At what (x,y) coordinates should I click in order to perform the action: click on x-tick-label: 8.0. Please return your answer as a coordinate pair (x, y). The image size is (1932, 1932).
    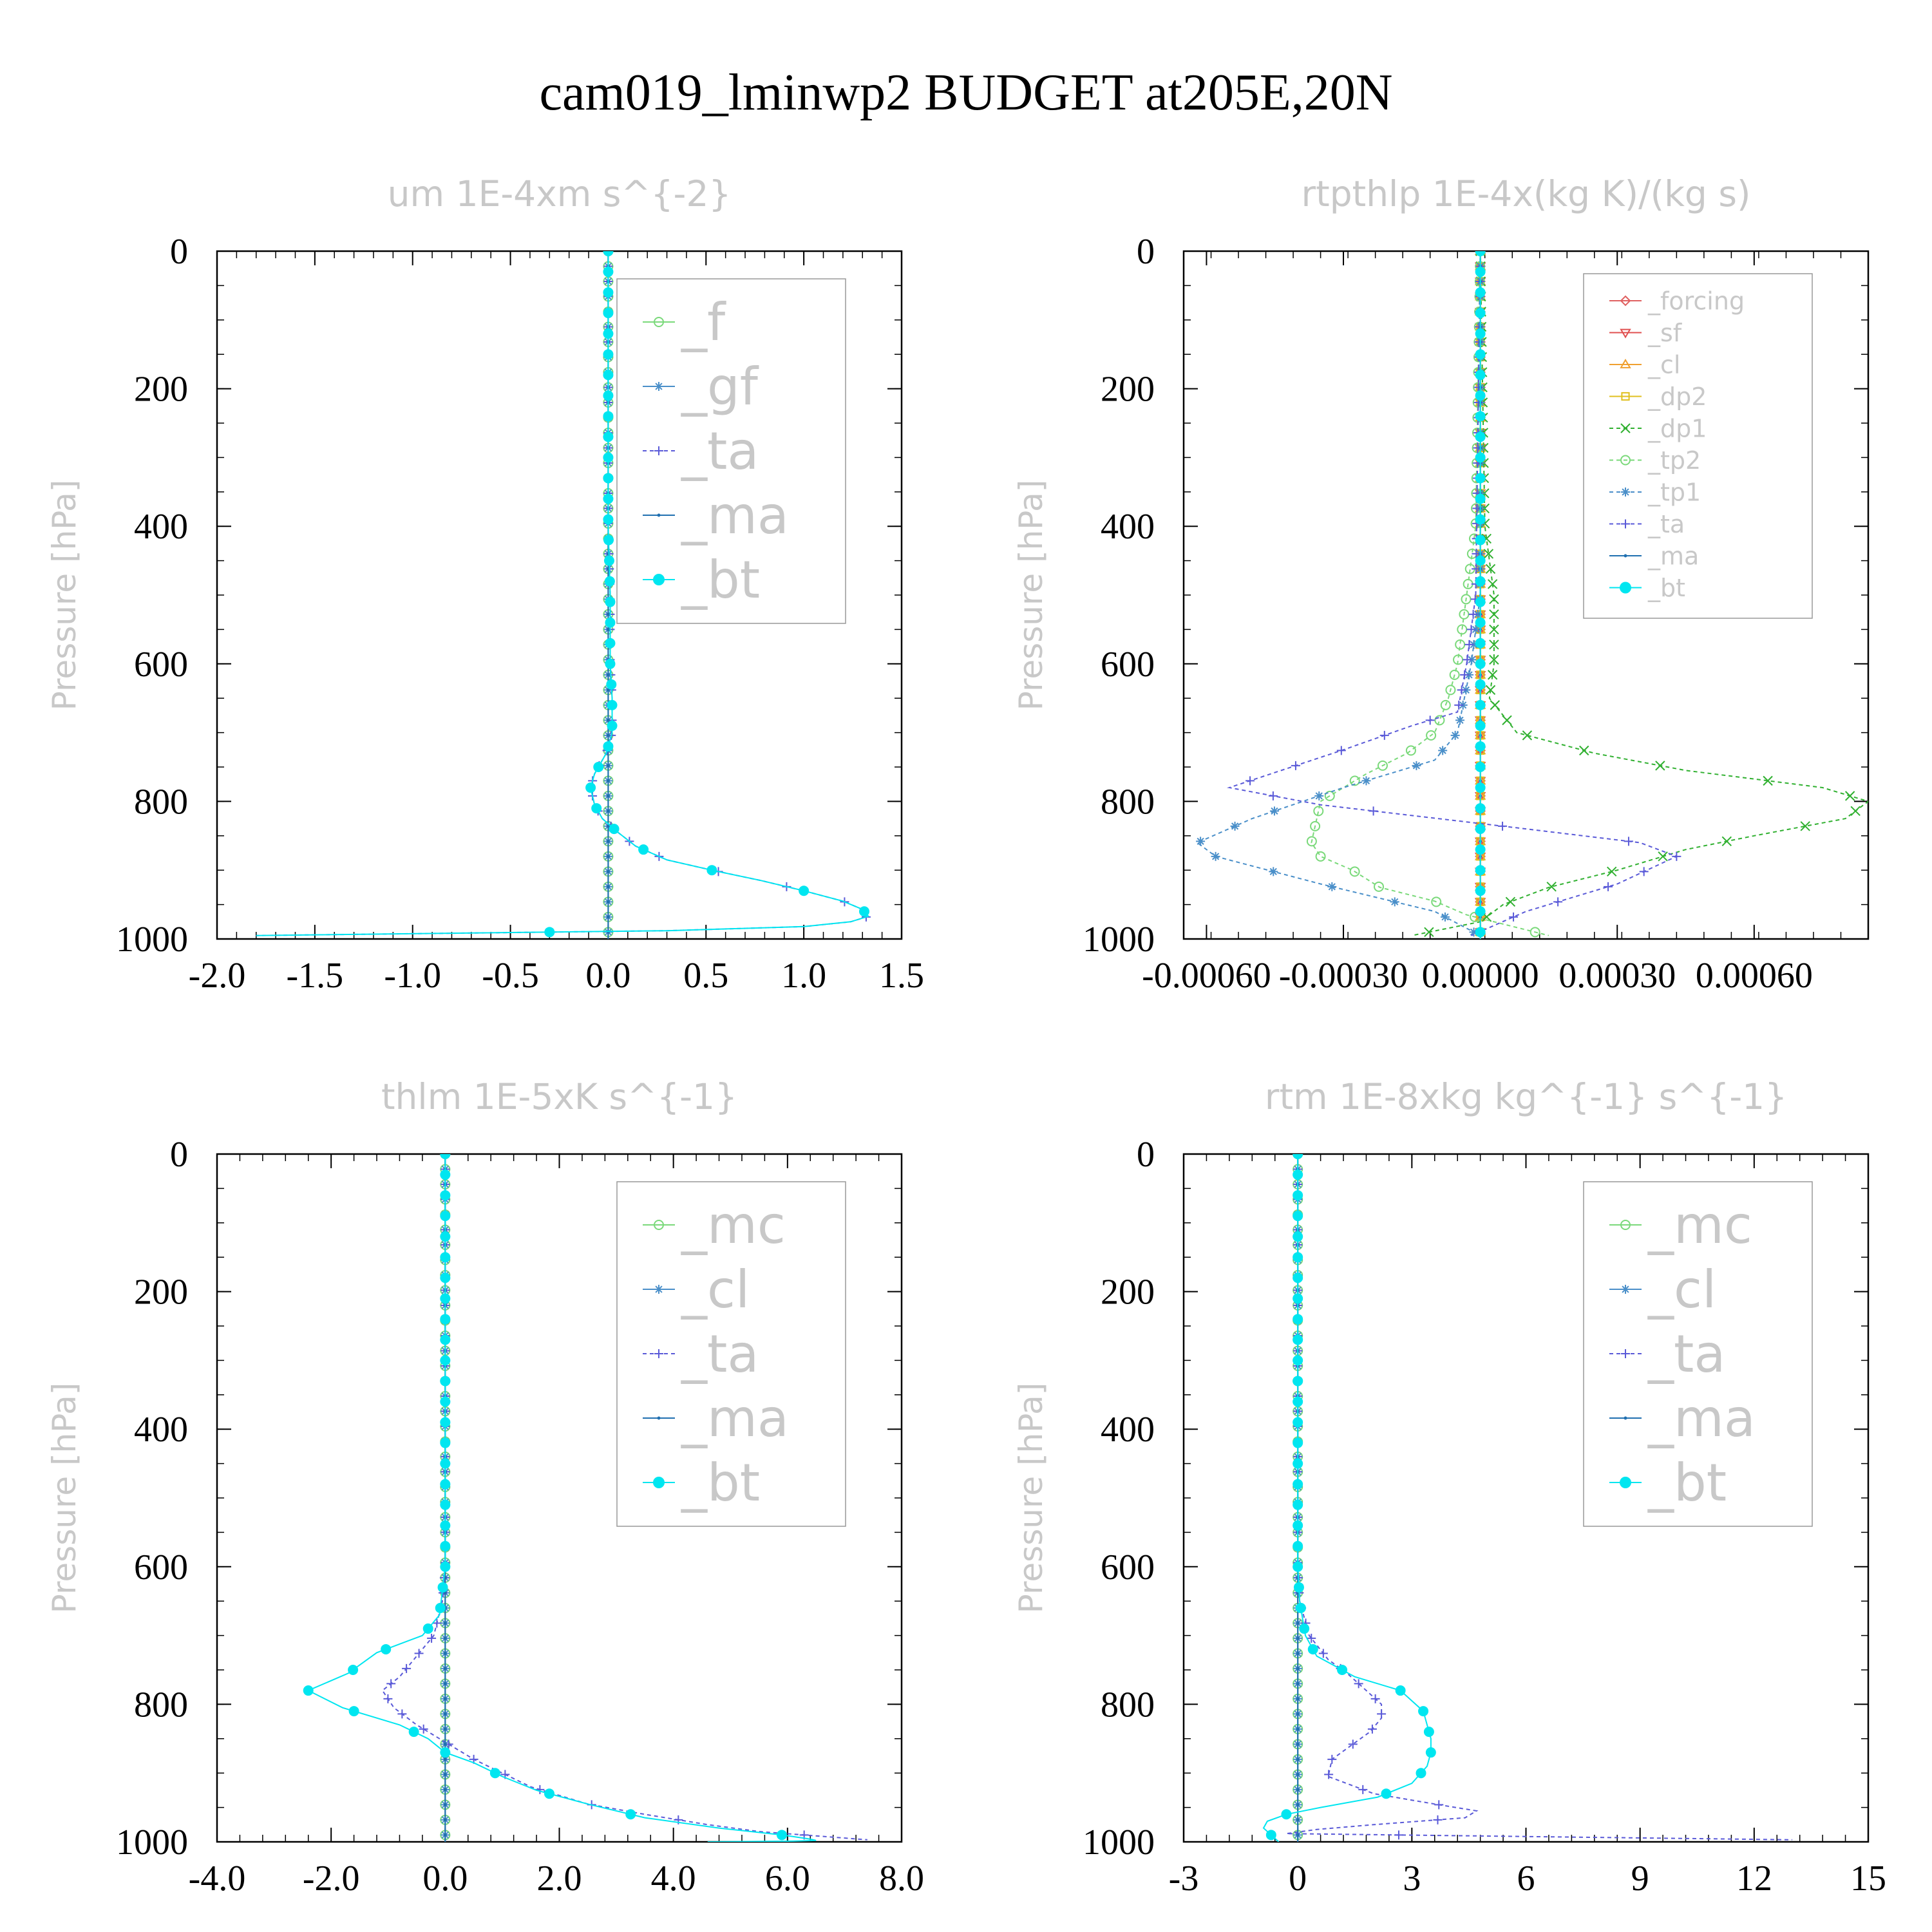
    Looking at the image, I should click on (902, 1879).